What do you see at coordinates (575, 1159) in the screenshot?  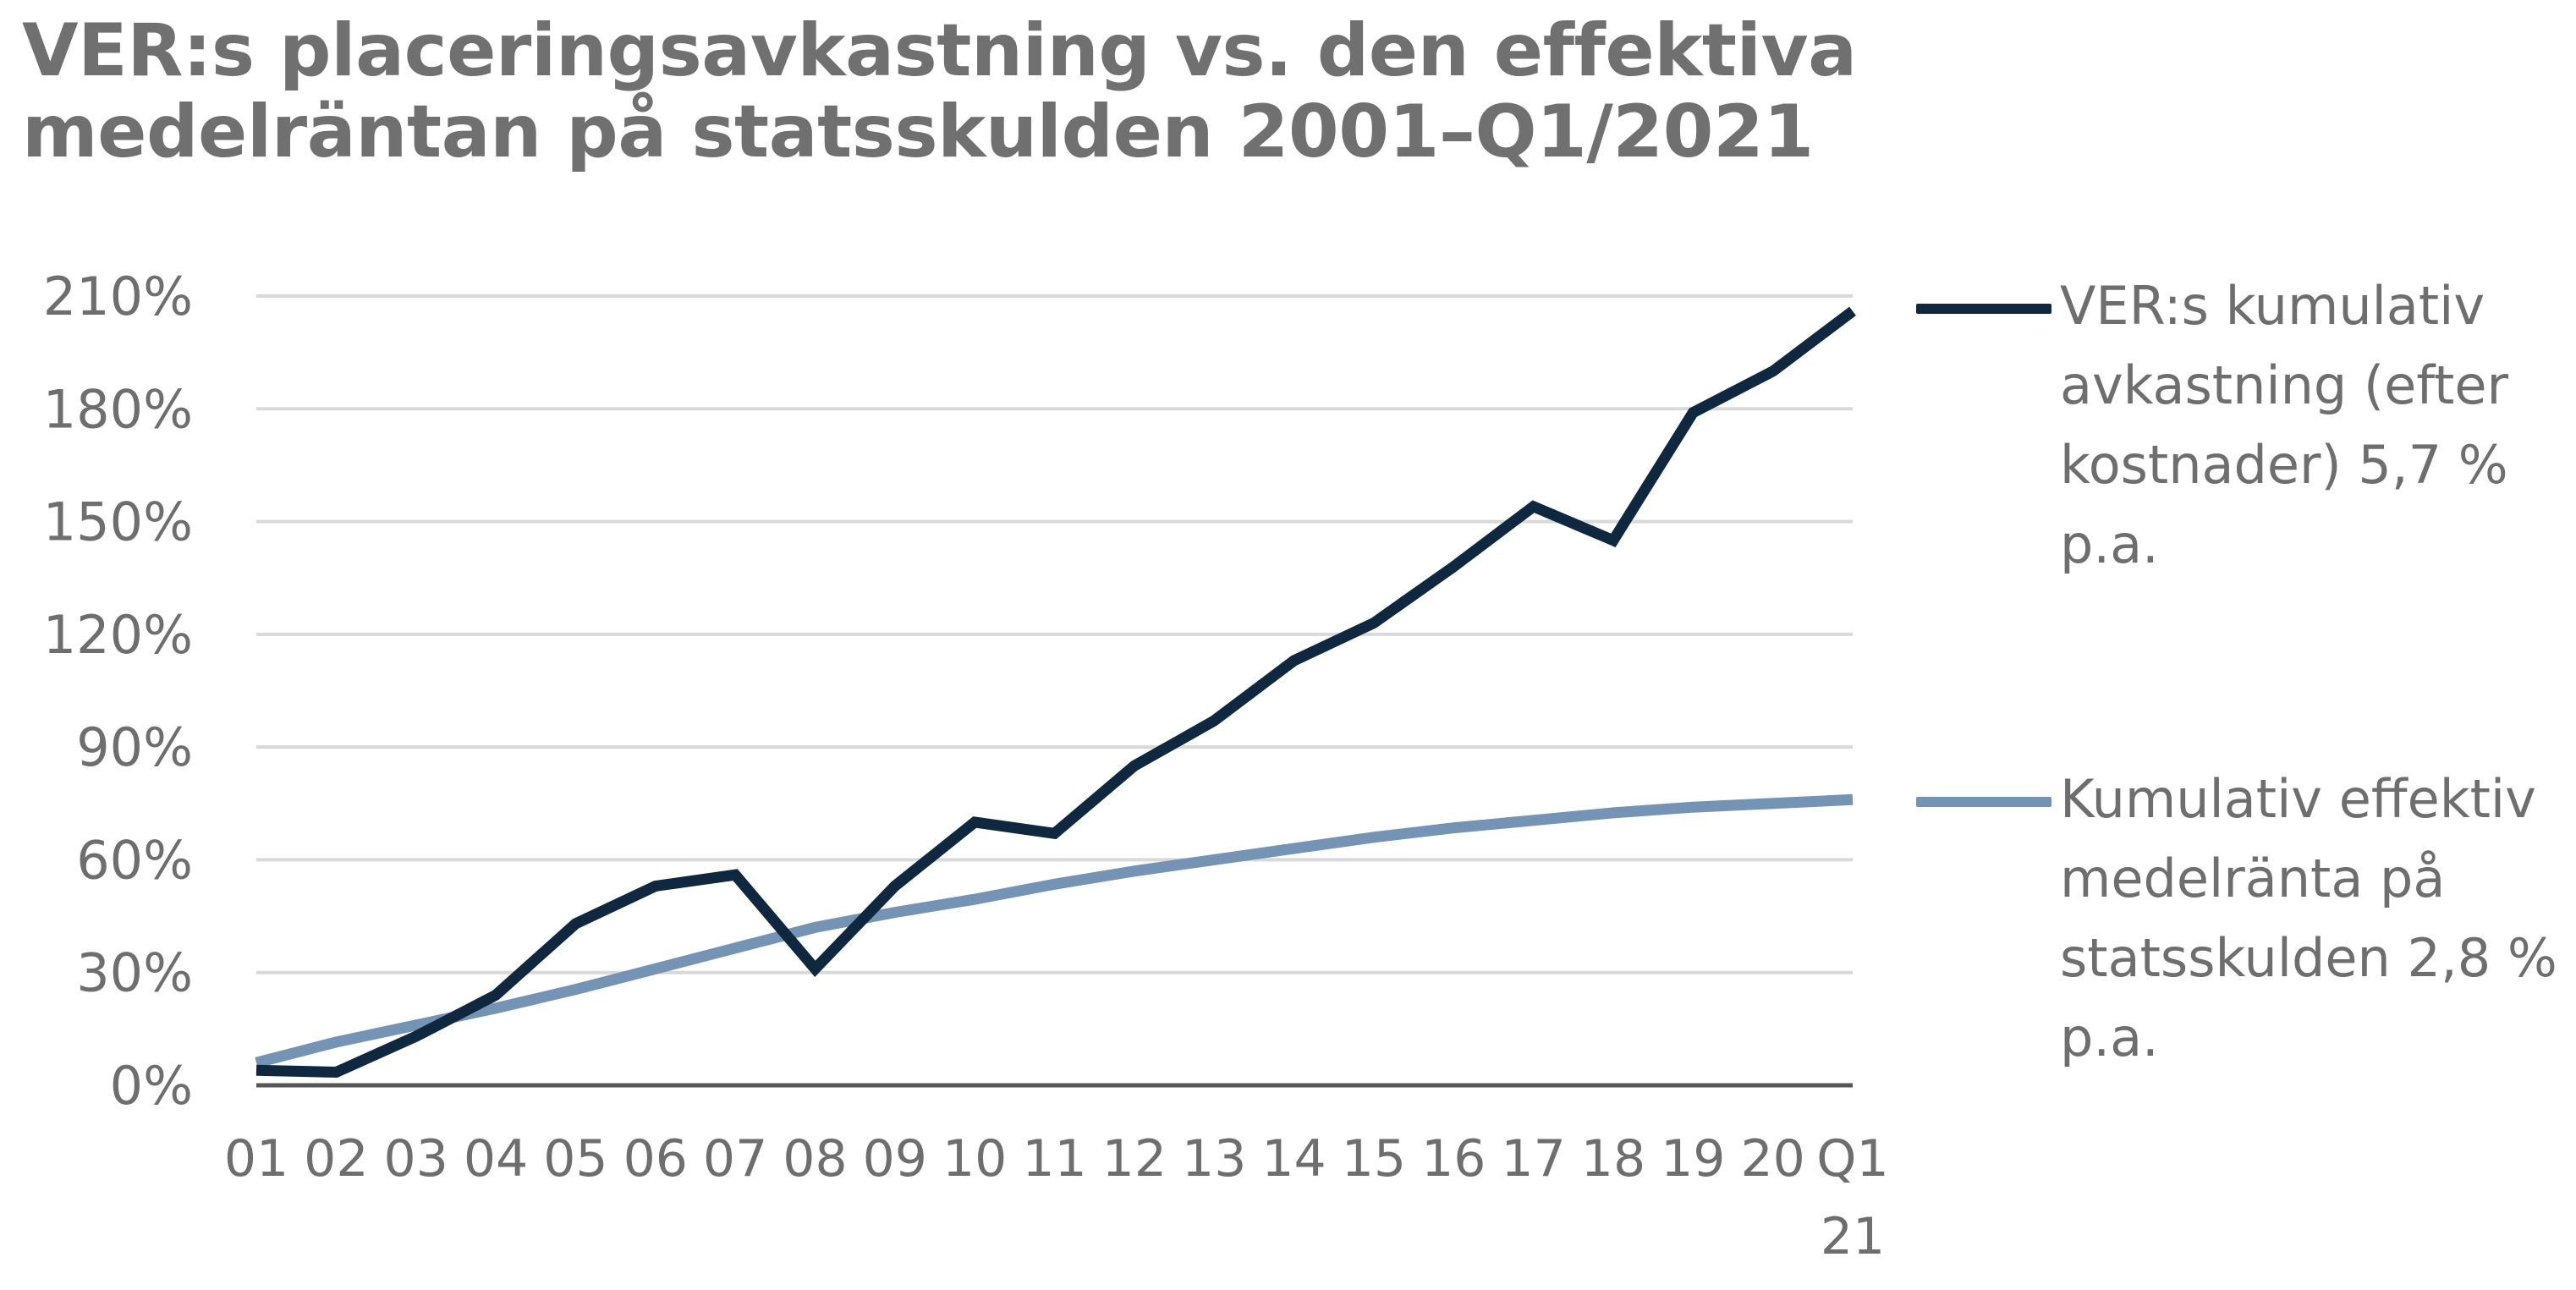 I see `x-tick-label: 05` at bounding box center [575, 1159].